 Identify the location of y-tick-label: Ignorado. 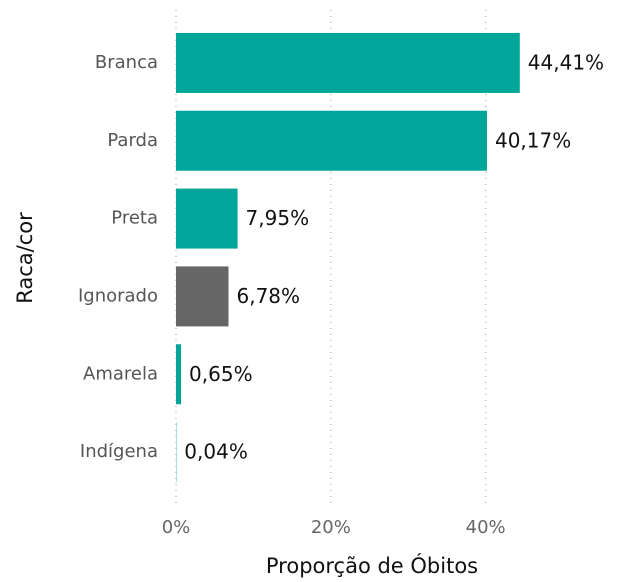
(118, 295).